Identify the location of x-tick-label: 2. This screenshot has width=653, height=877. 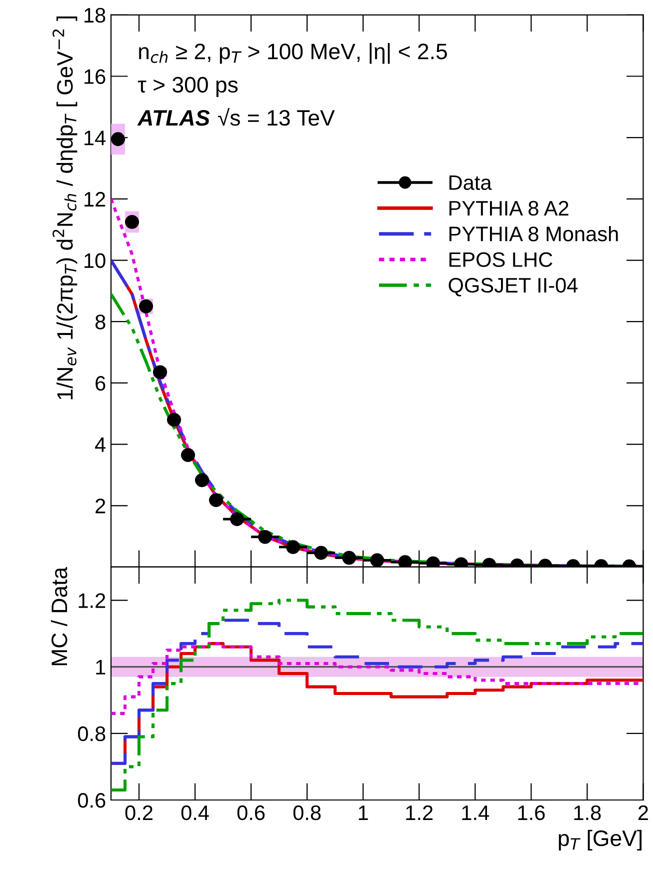
(643, 812).